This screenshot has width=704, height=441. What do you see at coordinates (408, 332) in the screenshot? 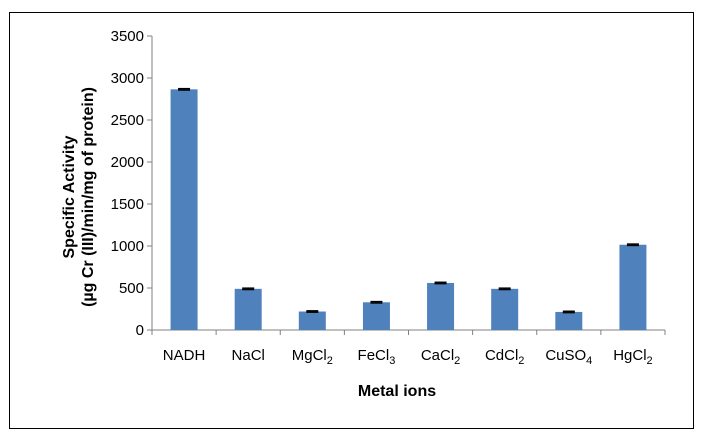
I see `x-axis` at bounding box center [408, 332].